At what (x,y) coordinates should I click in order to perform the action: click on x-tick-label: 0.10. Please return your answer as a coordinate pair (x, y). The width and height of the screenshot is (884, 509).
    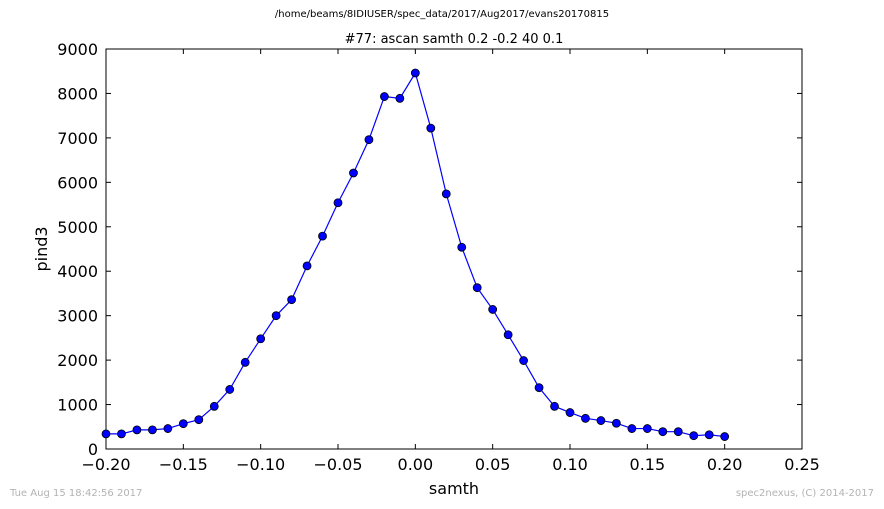
    Looking at the image, I should click on (570, 464).